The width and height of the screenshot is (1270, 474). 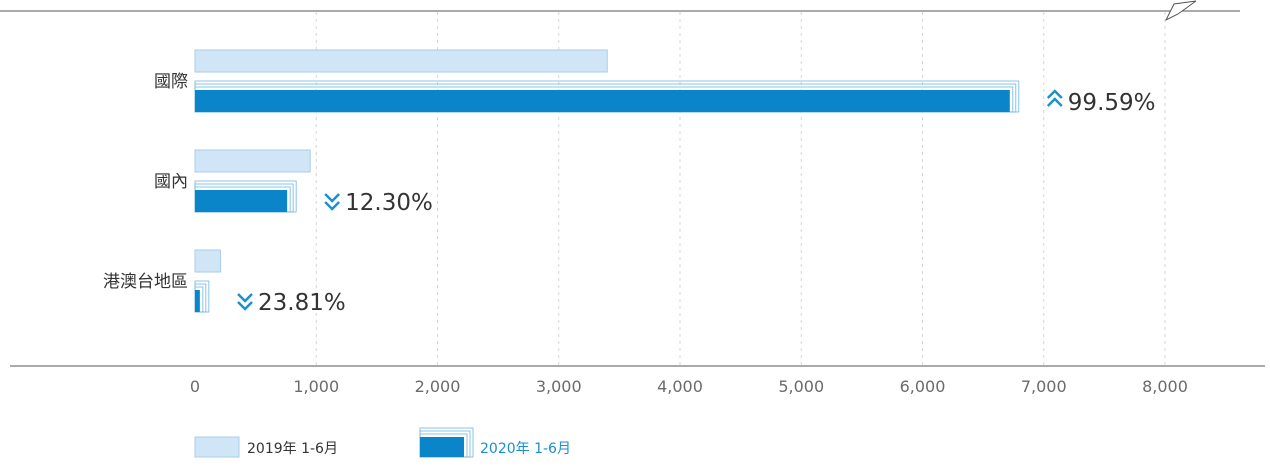 What do you see at coordinates (1180, 11) in the screenshot?
I see `pen-decoration-icon` at bounding box center [1180, 11].